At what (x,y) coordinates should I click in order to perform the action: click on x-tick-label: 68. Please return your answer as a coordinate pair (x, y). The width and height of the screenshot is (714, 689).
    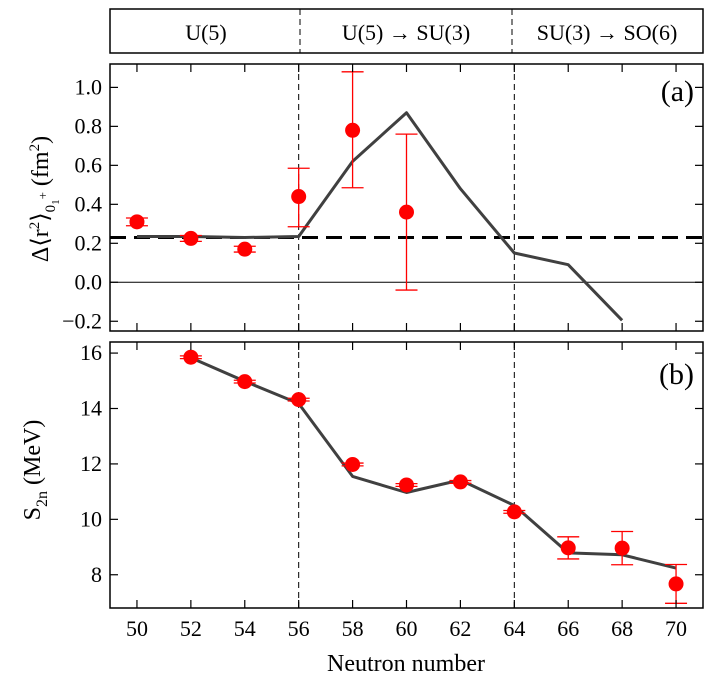
    Looking at the image, I should click on (622, 628).